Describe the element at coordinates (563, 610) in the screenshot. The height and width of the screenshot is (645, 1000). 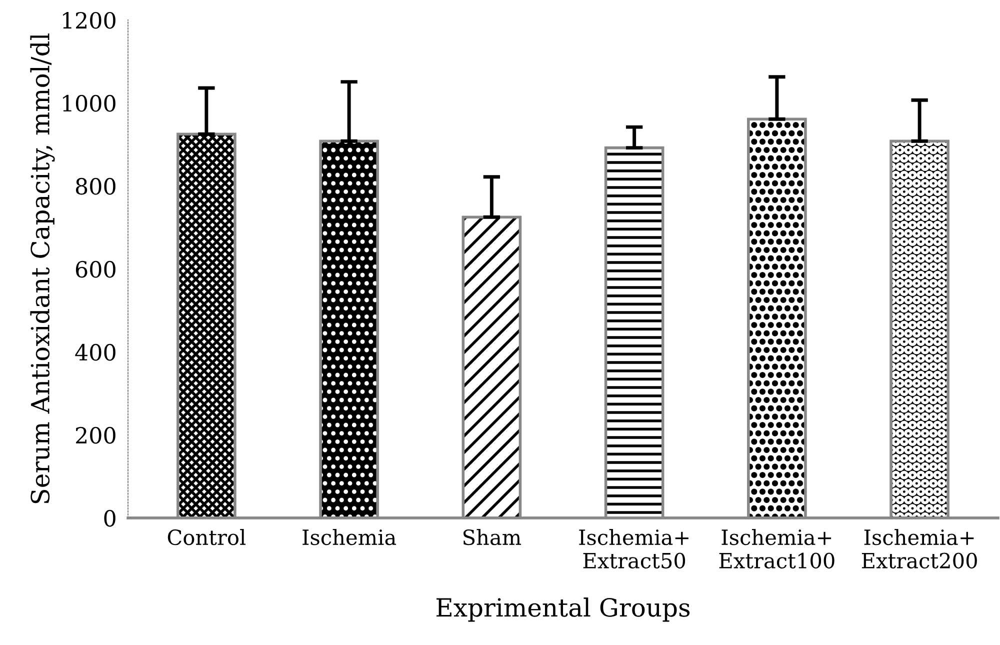
I see `x-axis-title: Exprimental Groups` at that location.